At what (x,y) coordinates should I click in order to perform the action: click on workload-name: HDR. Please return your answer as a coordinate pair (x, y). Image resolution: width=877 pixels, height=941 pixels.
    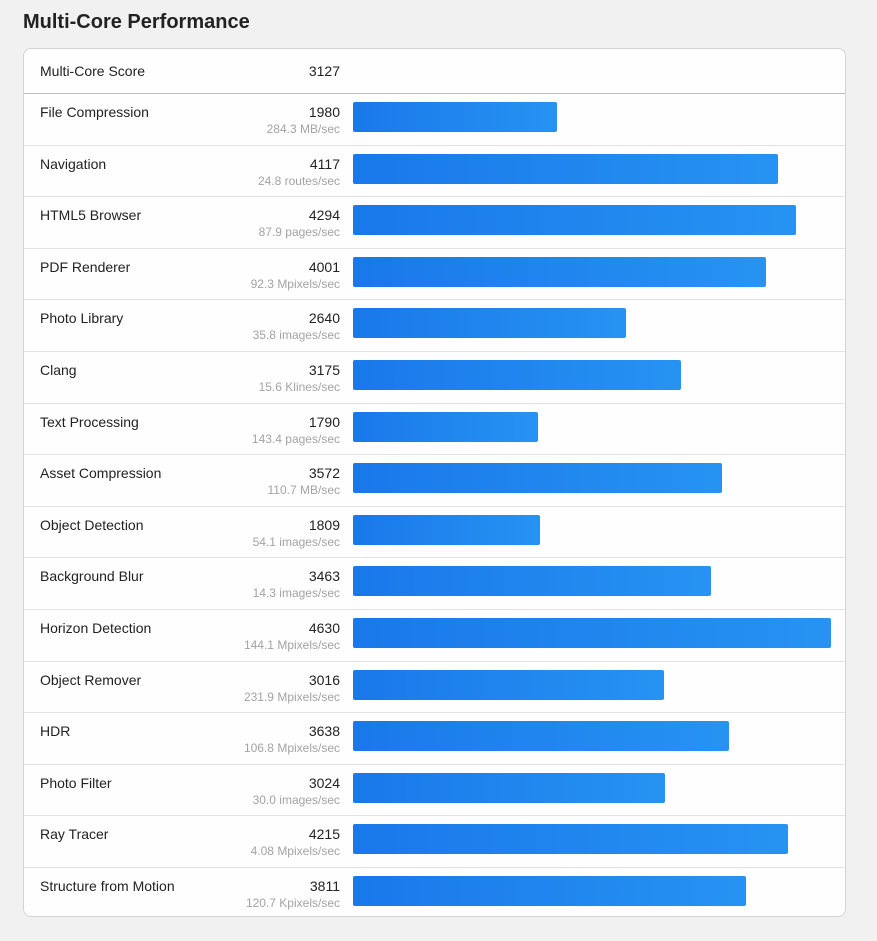
    Looking at the image, I should click on (55, 731).